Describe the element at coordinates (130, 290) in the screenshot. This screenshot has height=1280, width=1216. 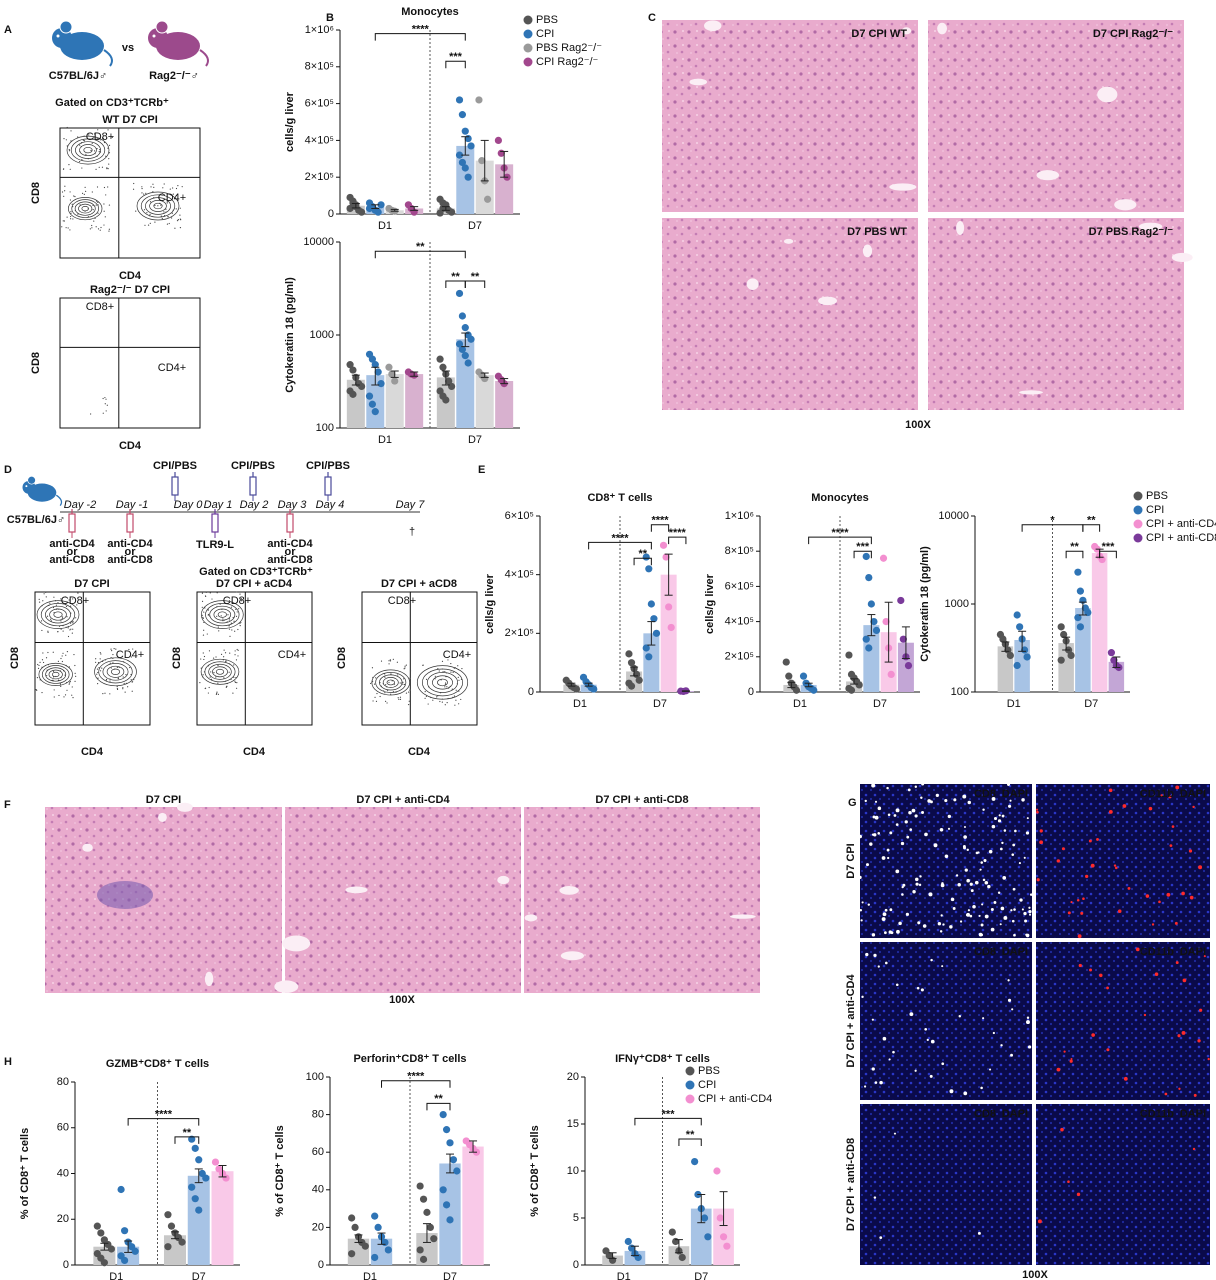
I see `label: Rag2⁻/⁻ D7 CPI` at that location.